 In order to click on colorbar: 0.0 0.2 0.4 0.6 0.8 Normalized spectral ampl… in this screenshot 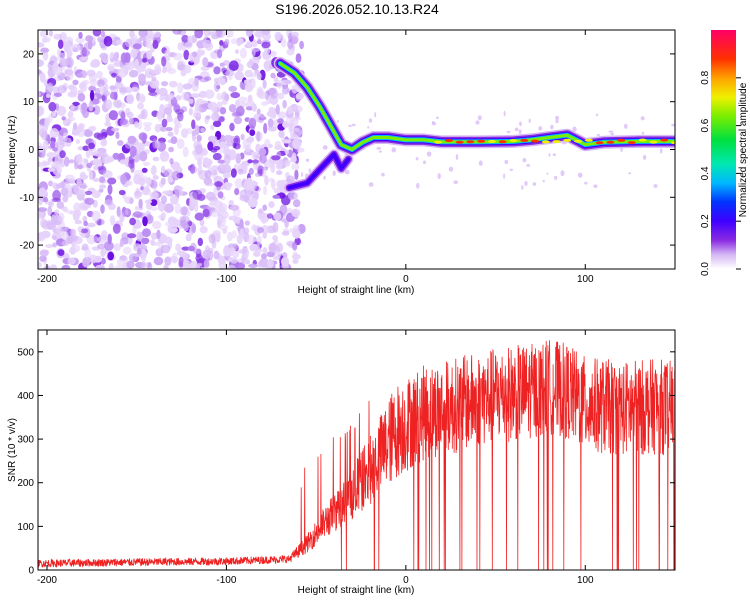, I will do `click(724, 153)`.